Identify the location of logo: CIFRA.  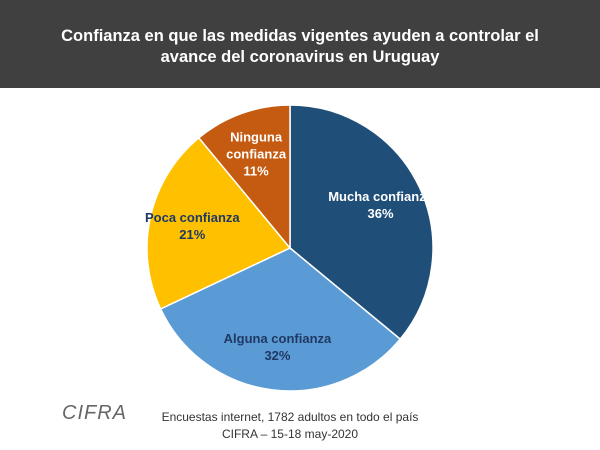
(94, 413).